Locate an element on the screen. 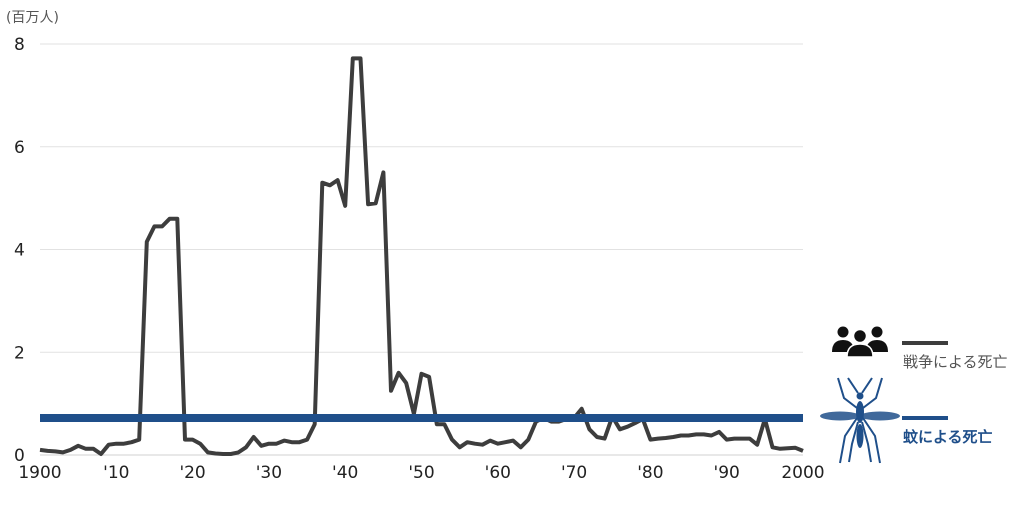 The width and height of the screenshot is (1024, 526). y-tick-label: 6 is located at coordinates (19, 148).